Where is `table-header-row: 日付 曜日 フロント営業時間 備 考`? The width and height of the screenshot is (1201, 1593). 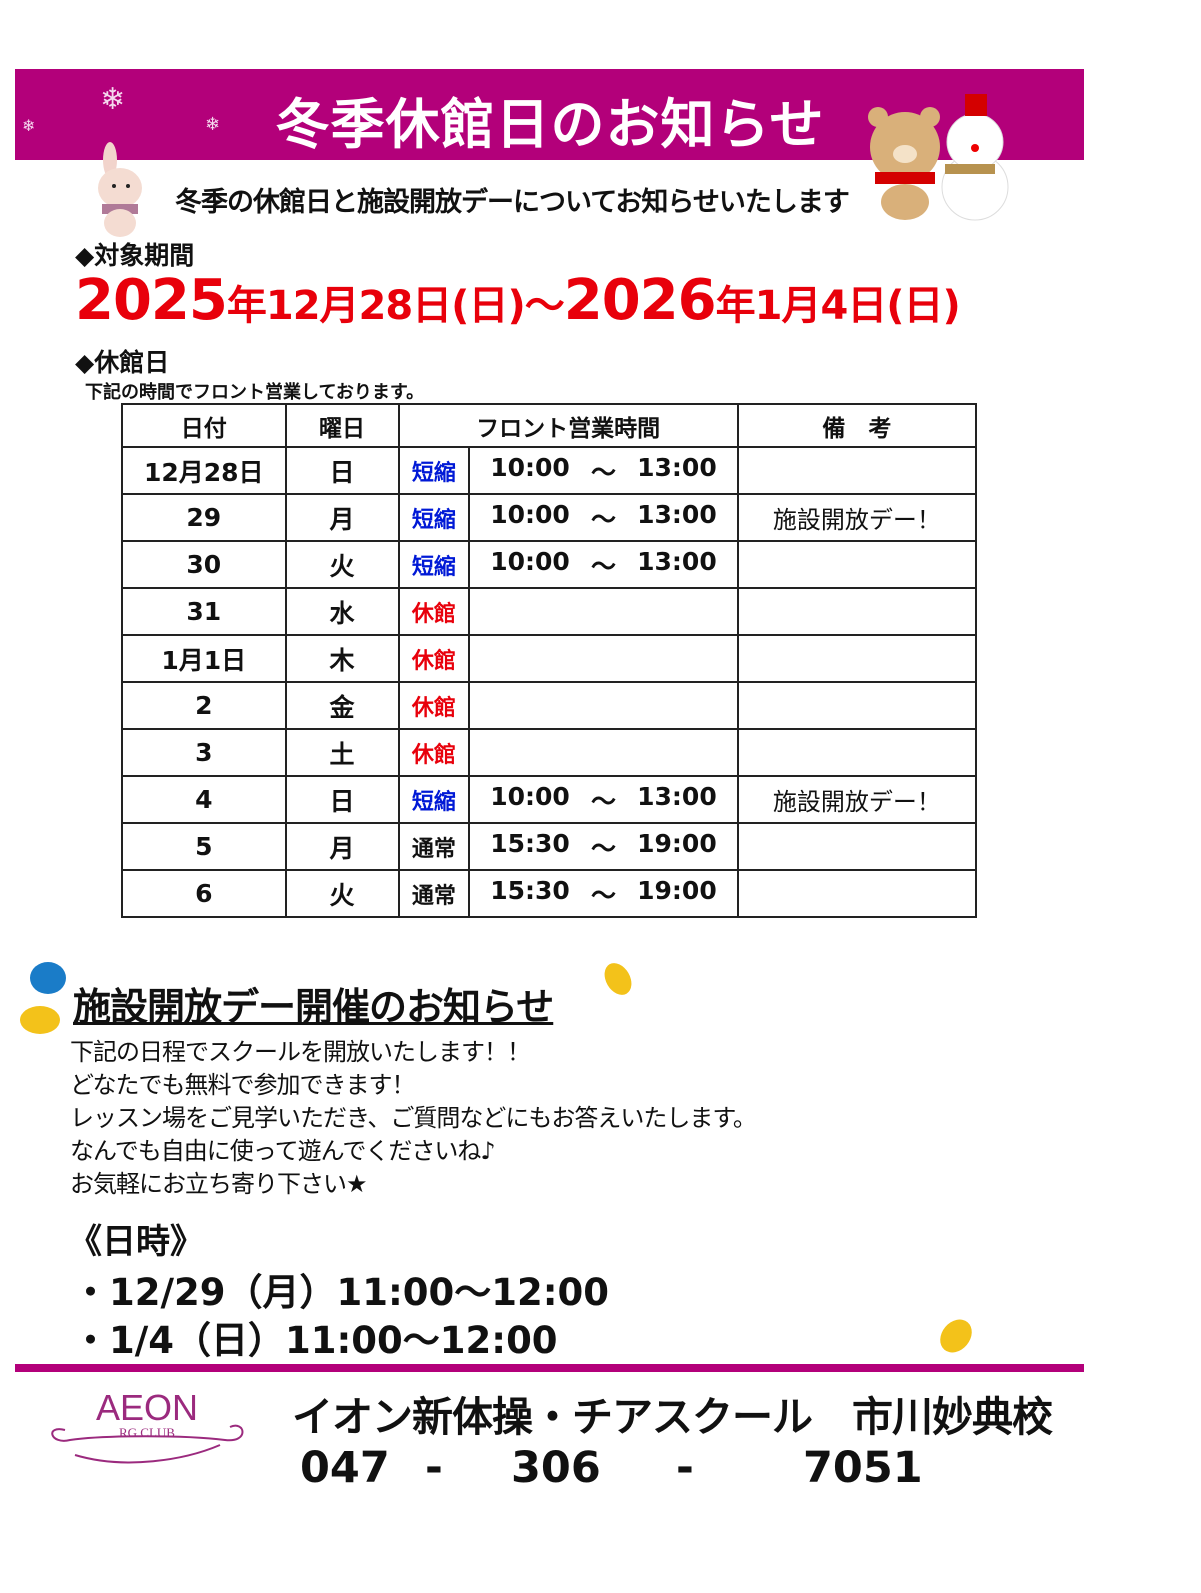 table-header-row: 日付 曜日 フロント営業時間 備 考 is located at coordinates (549, 425).